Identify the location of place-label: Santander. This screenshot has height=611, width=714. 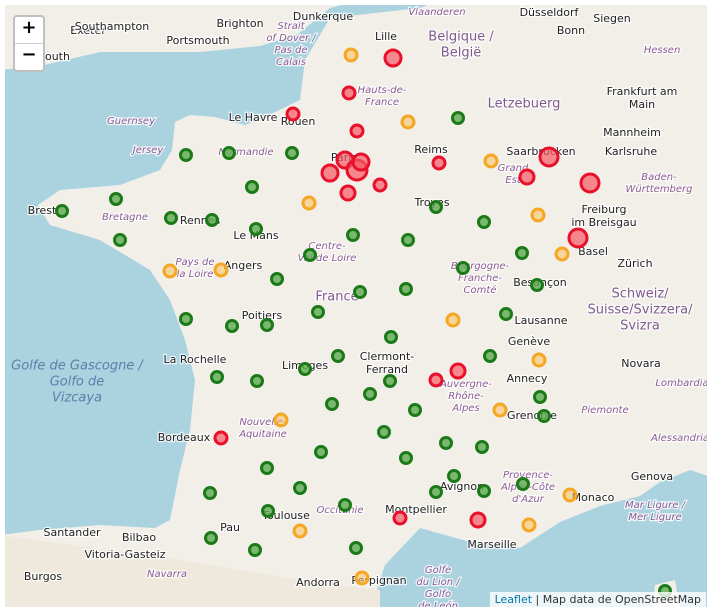
(72, 532).